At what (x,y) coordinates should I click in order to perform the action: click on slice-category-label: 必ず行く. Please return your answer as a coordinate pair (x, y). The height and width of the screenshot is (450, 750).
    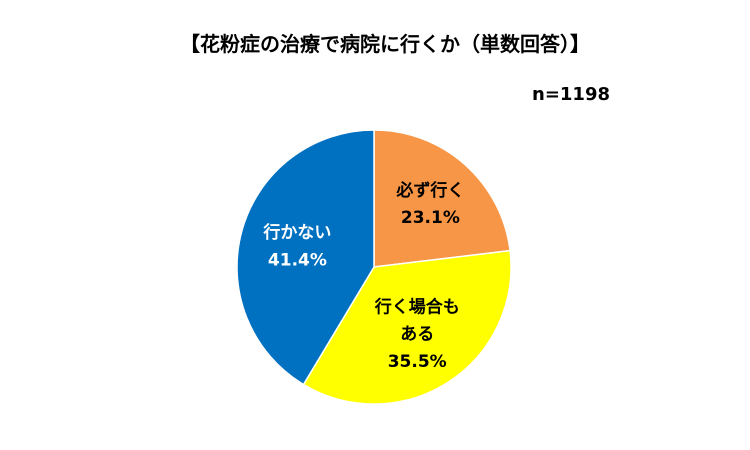
    Looking at the image, I should click on (429, 190).